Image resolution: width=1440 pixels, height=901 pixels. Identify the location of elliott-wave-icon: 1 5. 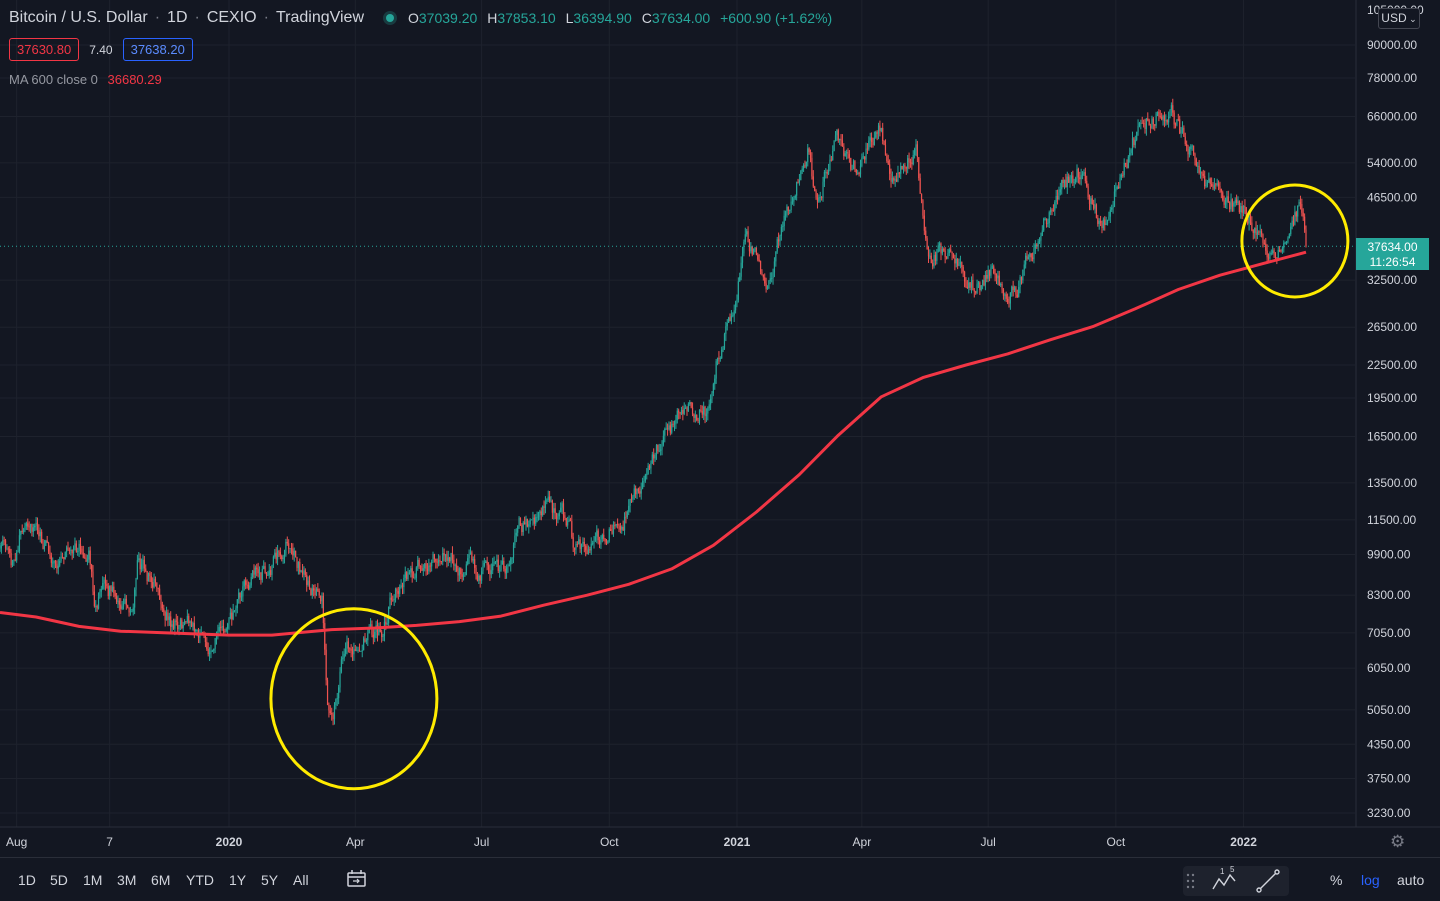
(1224, 878).